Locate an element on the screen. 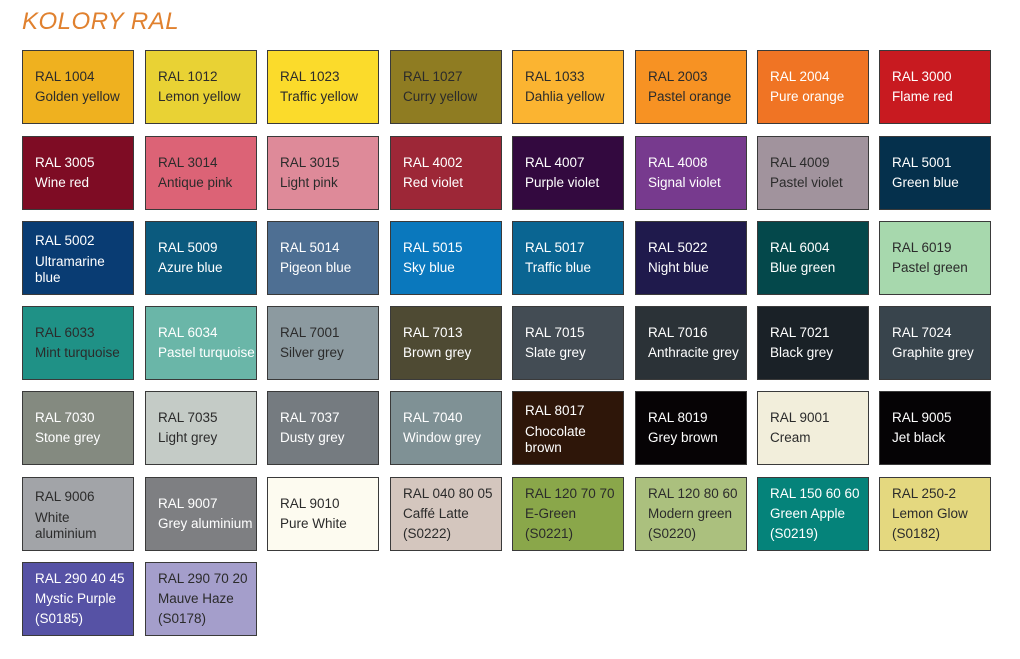 This screenshot has height=659, width=1020. swatch-label: Antique pink is located at coordinates (195, 182).